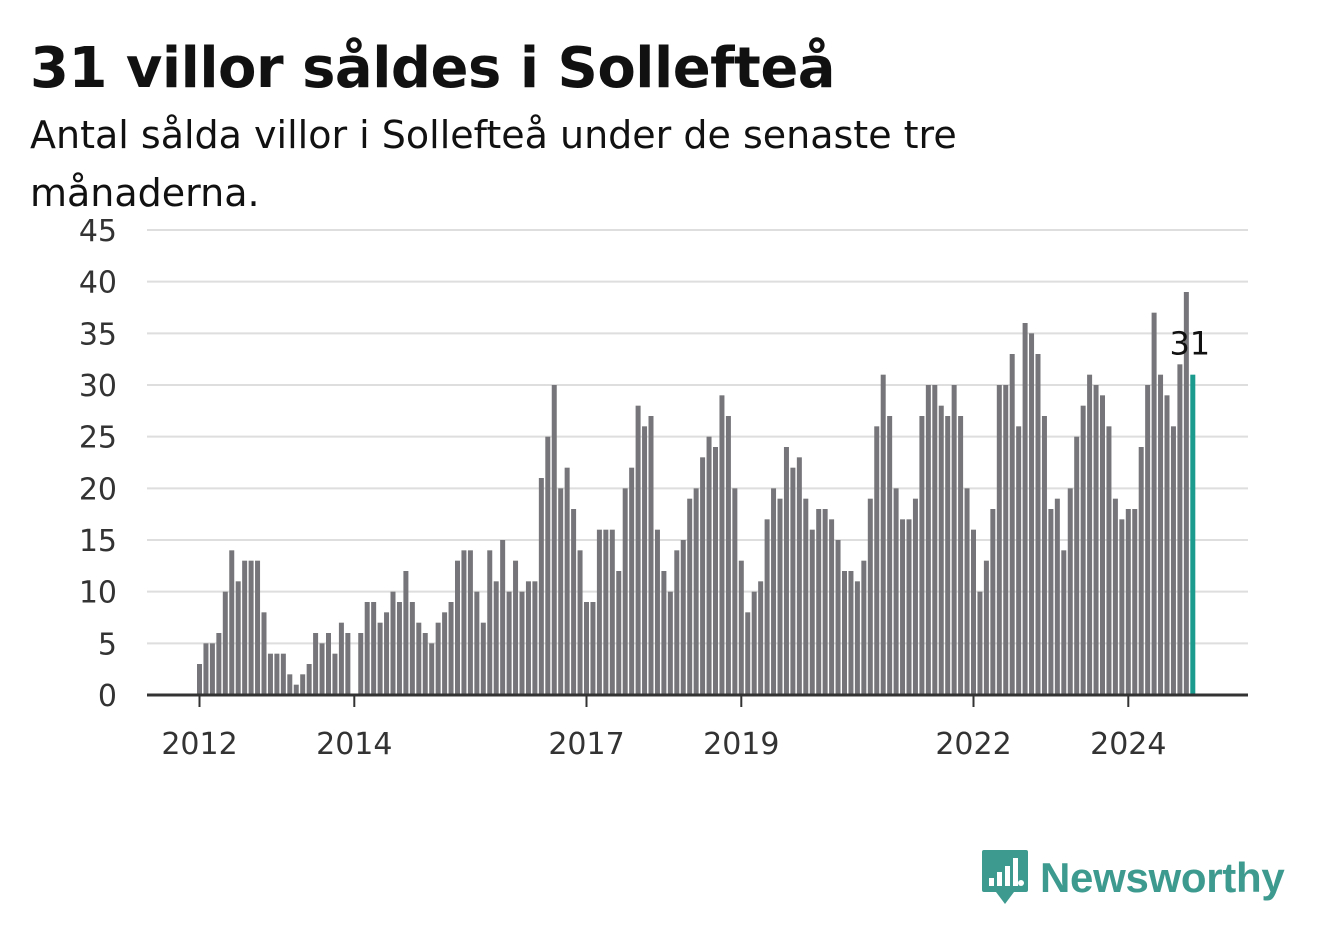 Image resolution: width=1322 pixels, height=939 pixels. Describe the element at coordinates (199, 744) in the screenshot. I see `x-tick-label: 2012` at that location.